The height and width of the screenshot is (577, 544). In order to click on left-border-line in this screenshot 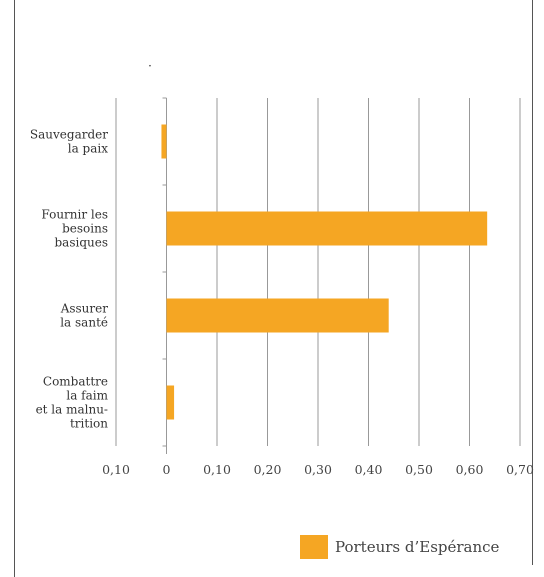, I will do `click(14, 288)`.